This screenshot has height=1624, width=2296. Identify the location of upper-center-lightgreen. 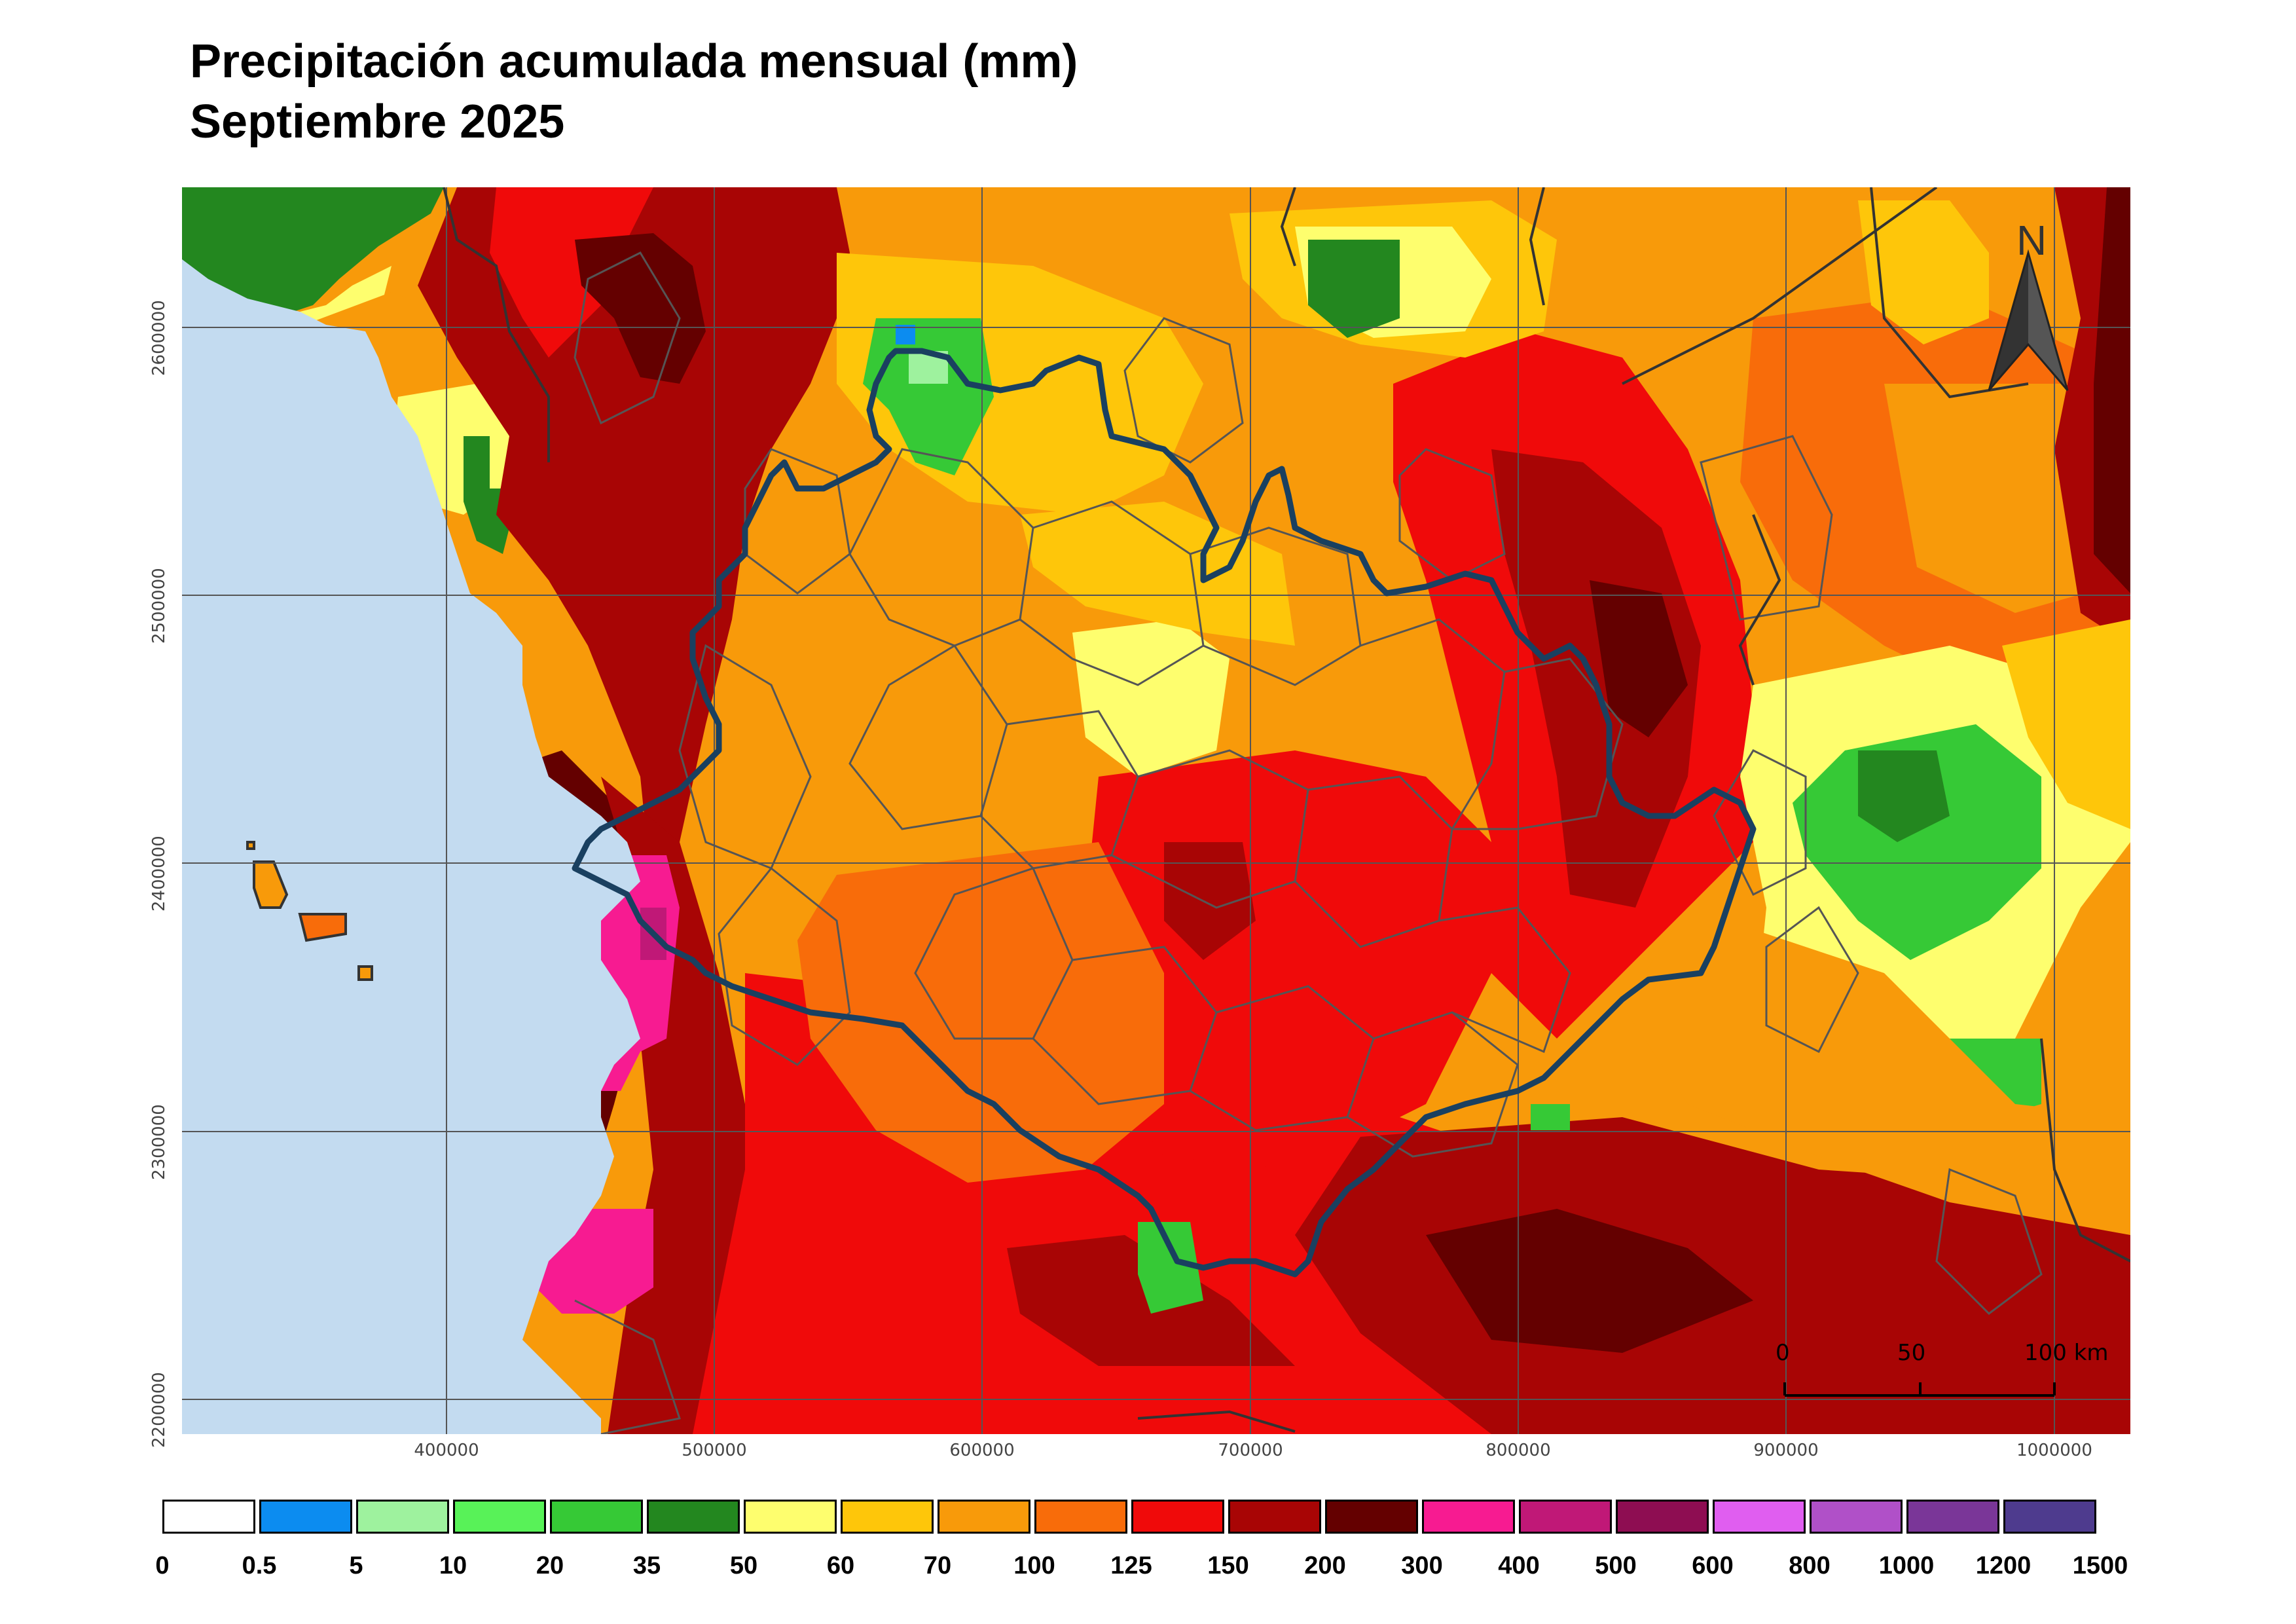
(928, 367).